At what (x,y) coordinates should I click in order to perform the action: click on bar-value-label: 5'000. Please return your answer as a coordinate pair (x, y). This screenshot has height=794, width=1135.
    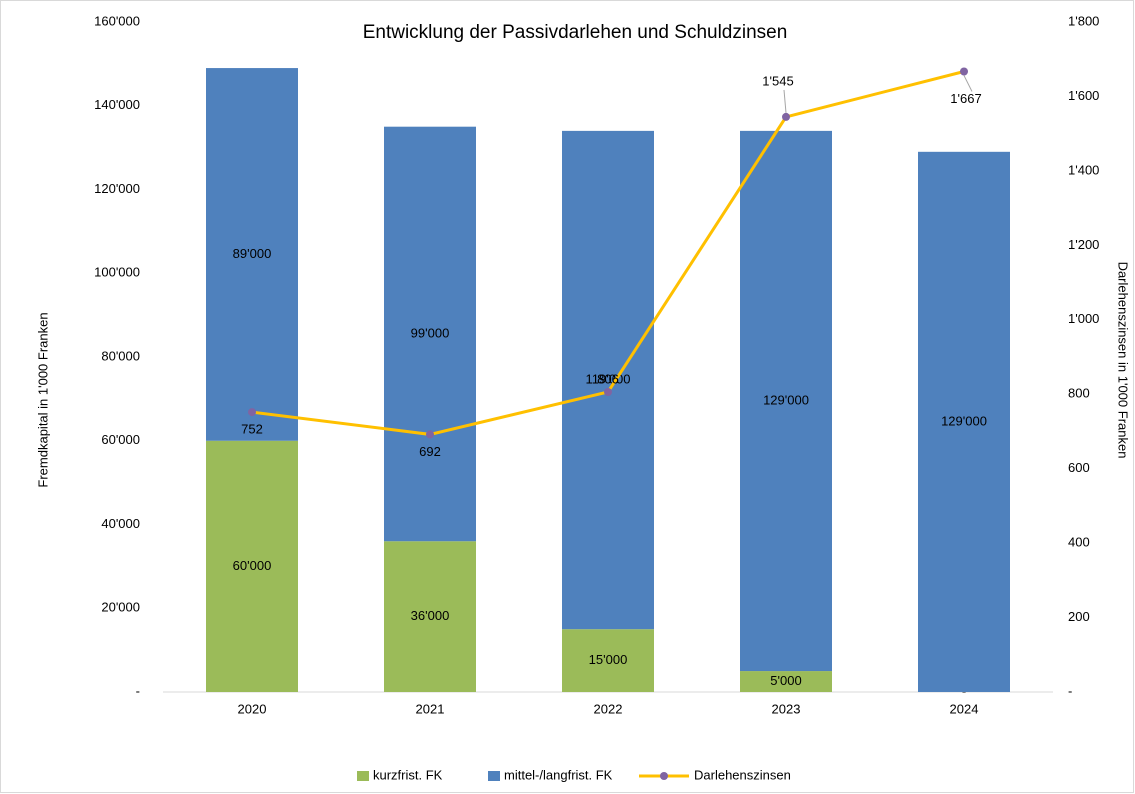
    Looking at the image, I should click on (785, 680).